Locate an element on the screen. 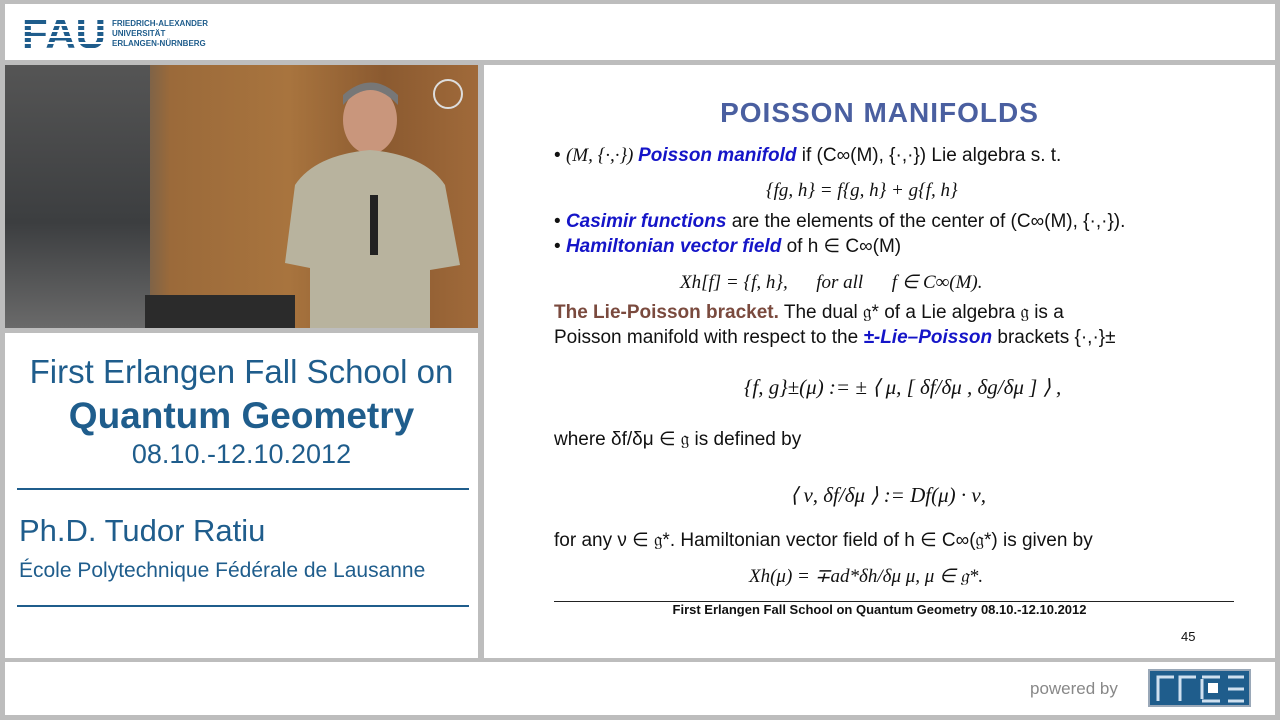 The width and height of the screenshot is (1280, 720). speaker-figure is located at coordinates (372, 205).